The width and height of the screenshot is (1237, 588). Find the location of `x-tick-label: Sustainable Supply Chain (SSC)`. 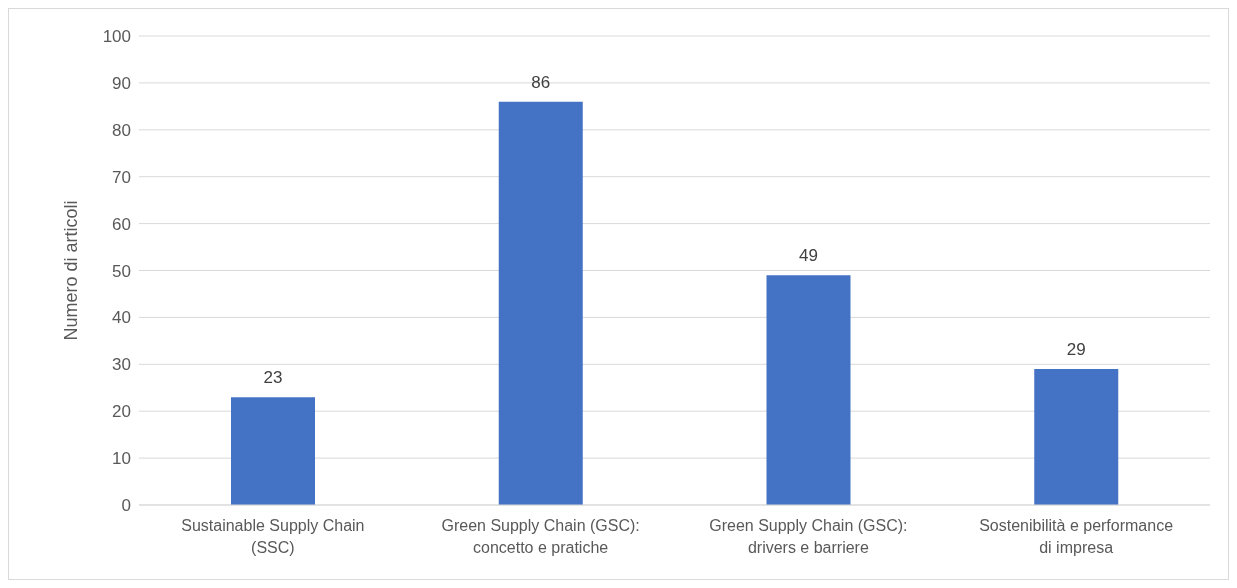

x-tick-label: Sustainable Supply Chain (SSC) is located at coordinates (273, 536).